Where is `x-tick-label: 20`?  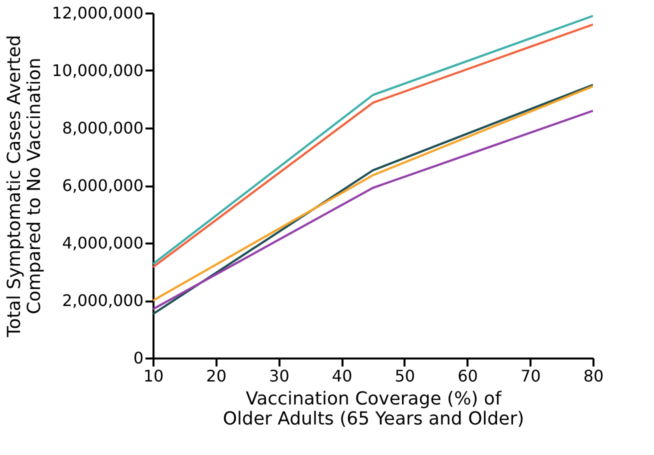 x-tick-label: 20 is located at coordinates (216, 376).